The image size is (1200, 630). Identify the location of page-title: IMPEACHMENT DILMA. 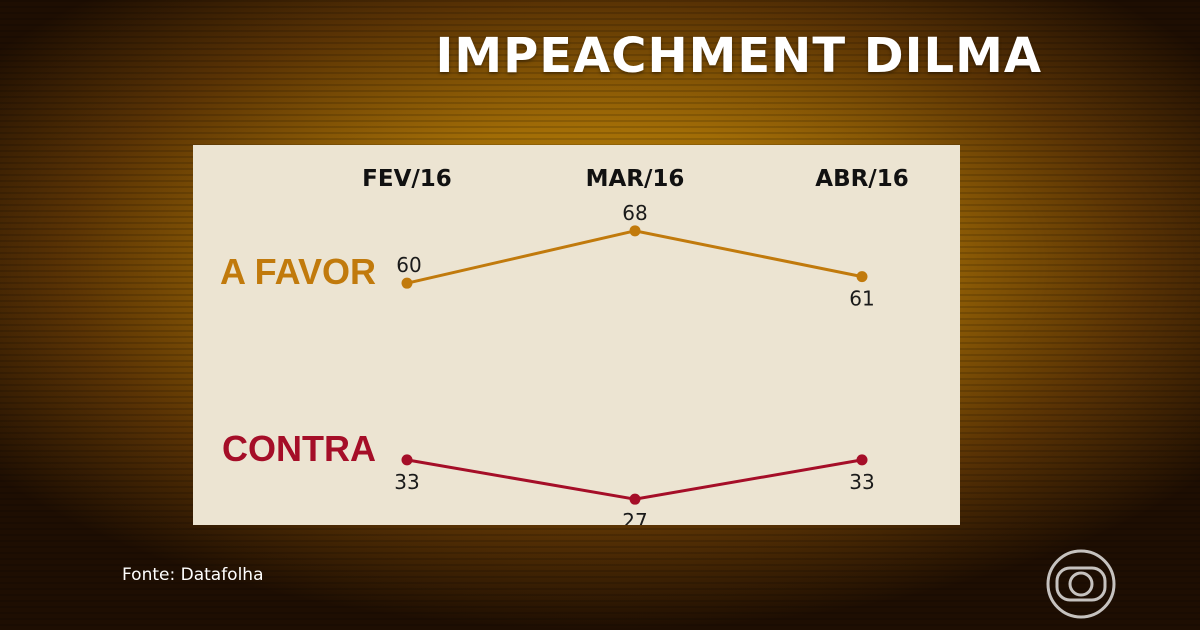
(738, 56).